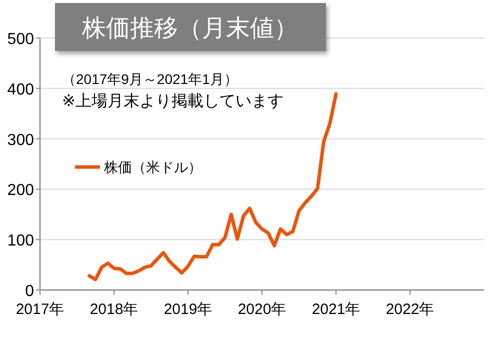 Image resolution: width=500 pixels, height=342 pixels. I want to click on chart-title: 株価推移（月末値）, so click(189, 28).